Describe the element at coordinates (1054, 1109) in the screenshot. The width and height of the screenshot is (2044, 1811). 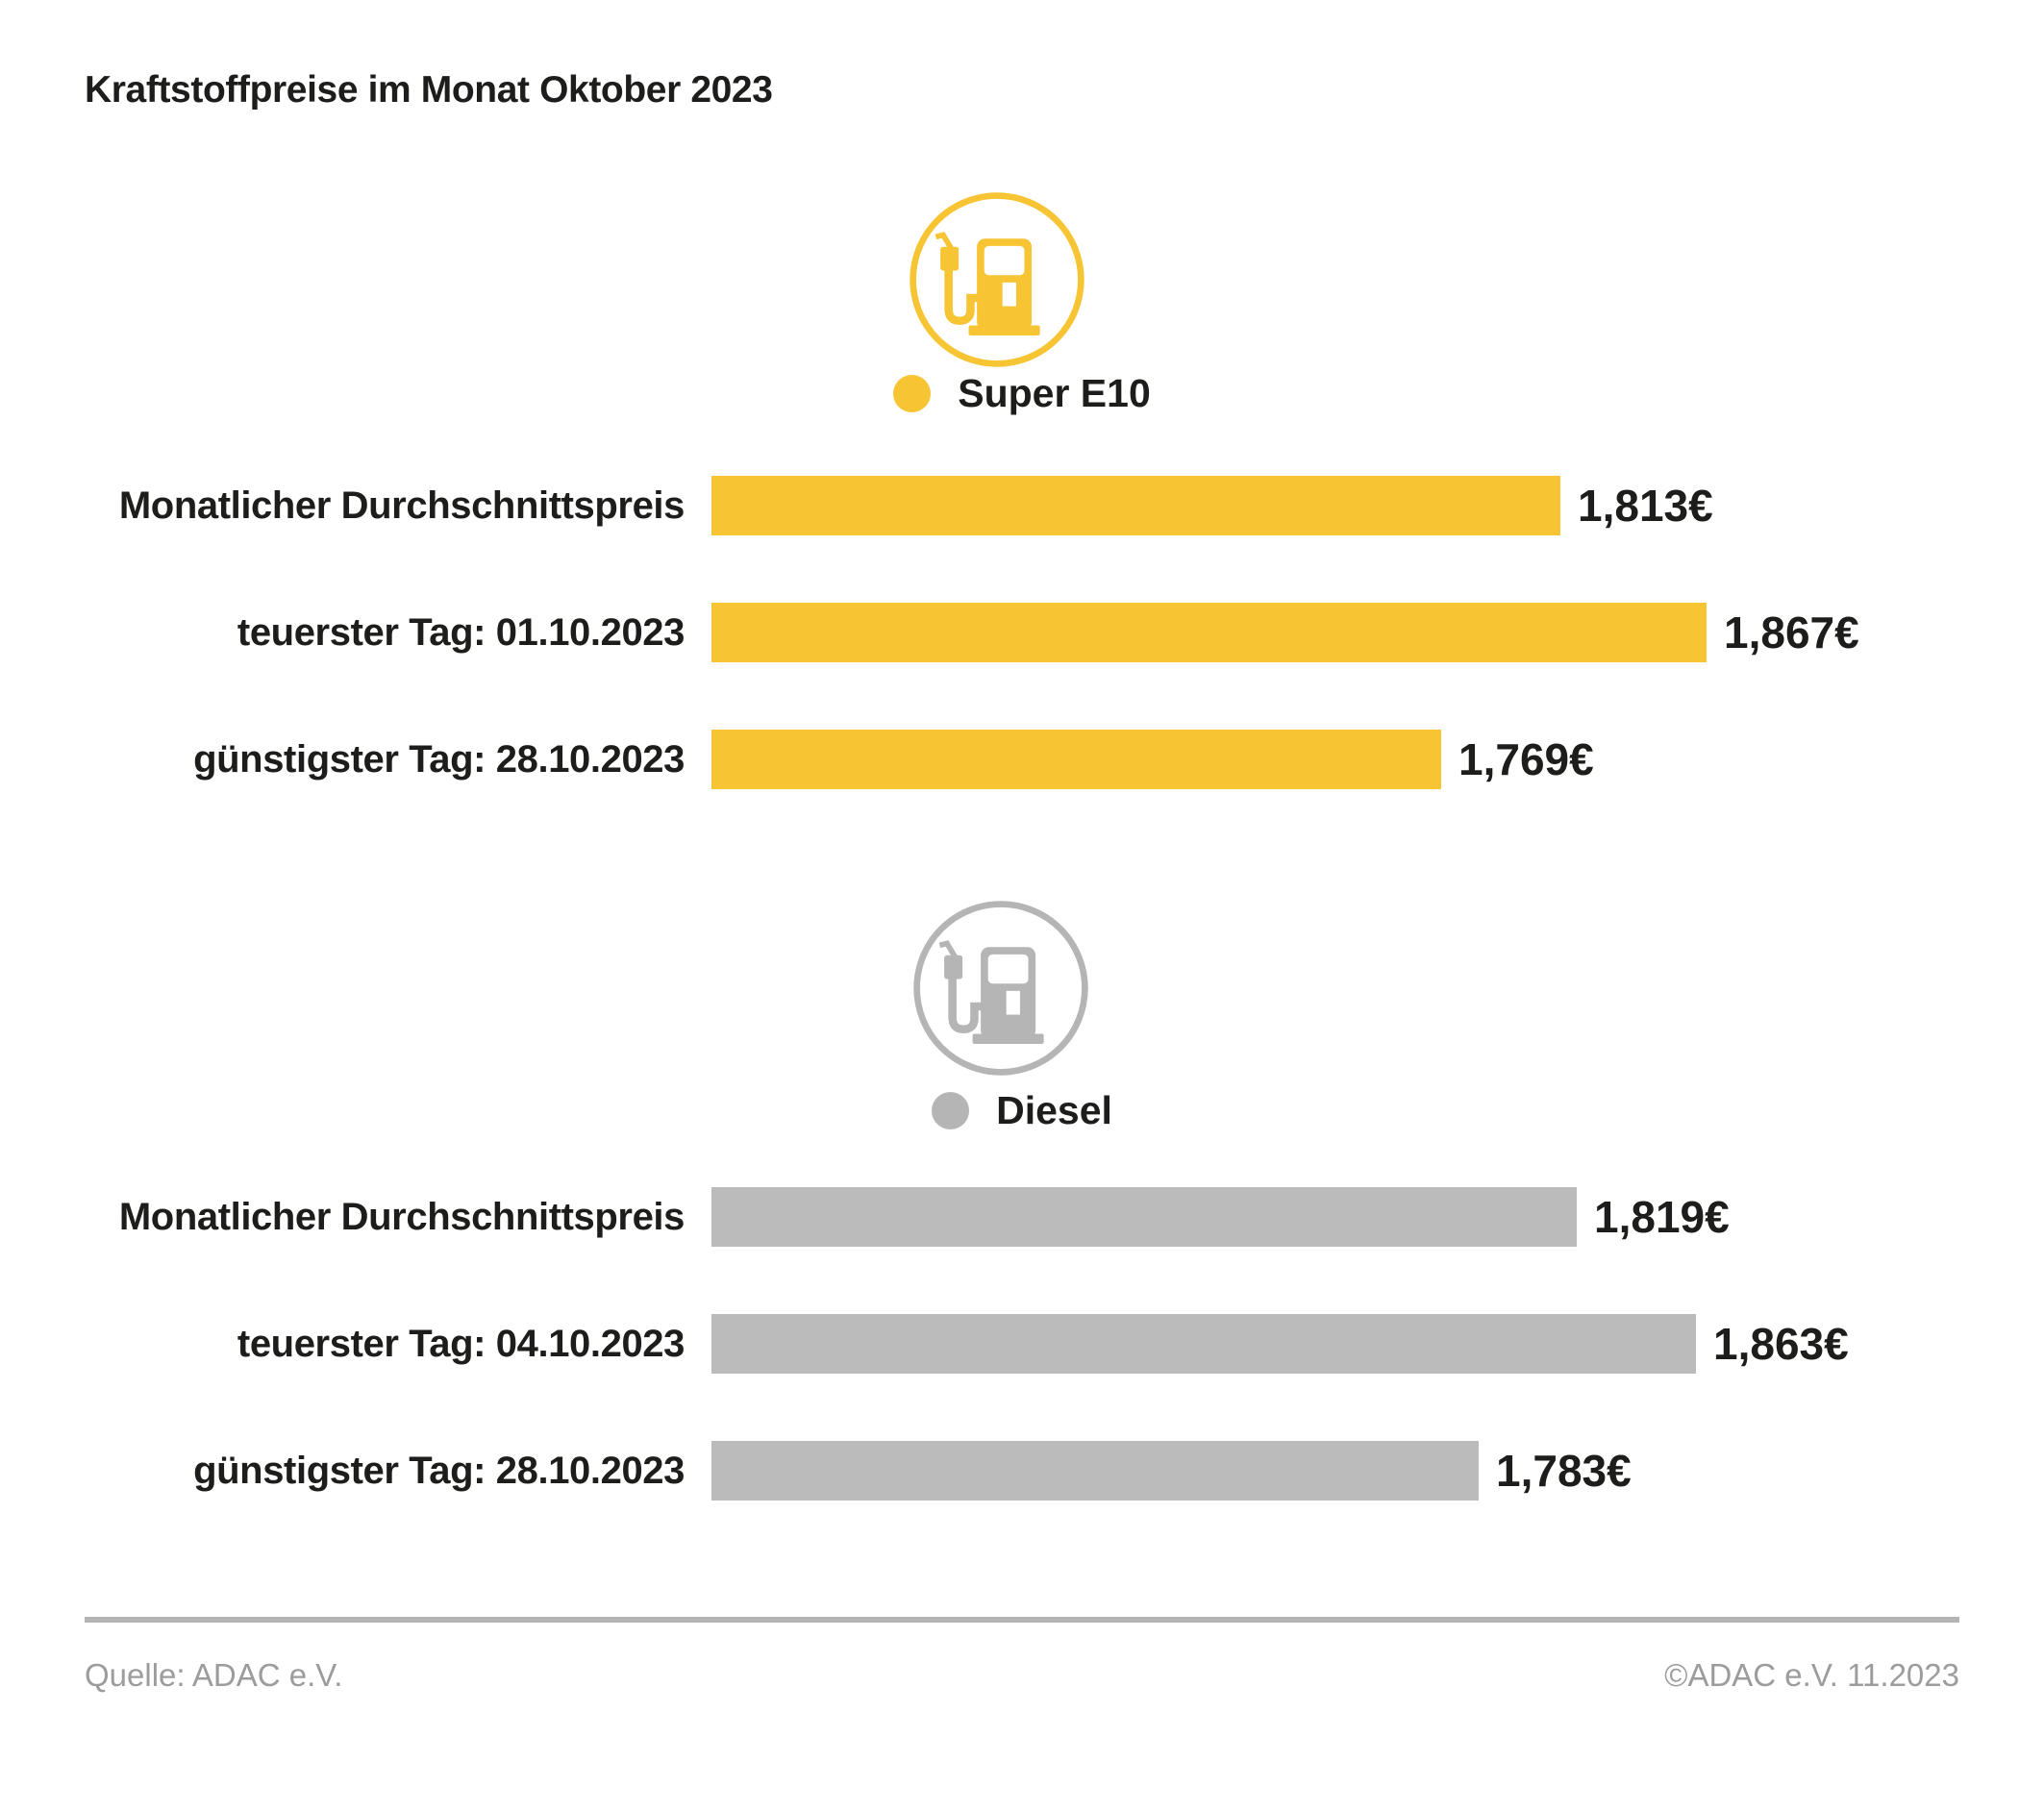
I see `legend-label: Diesel` at that location.